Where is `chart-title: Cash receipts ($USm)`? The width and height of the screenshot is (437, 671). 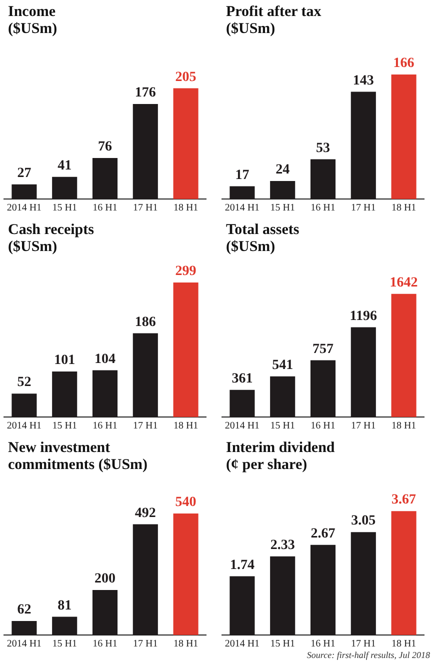
chart-title: Cash receipts ($USm) is located at coordinates (51, 239).